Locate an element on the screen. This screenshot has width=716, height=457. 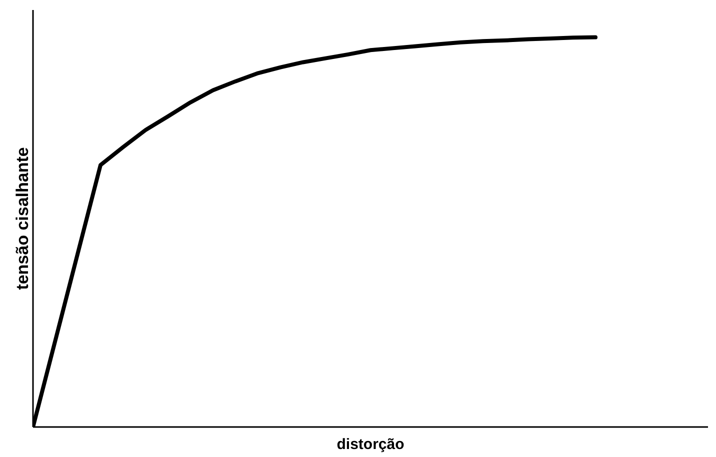
y-axis-title: tensão cisalhante is located at coordinates (22, 218).